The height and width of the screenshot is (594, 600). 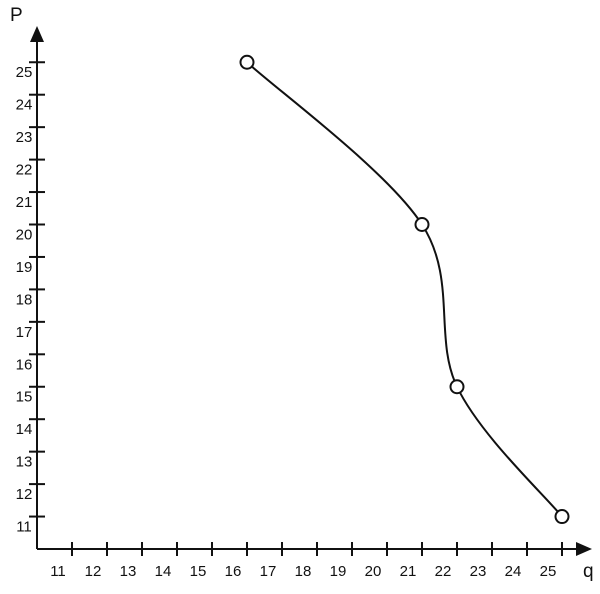 What do you see at coordinates (163, 571) in the screenshot?
I see `x-tick-label: 14` at bounding box center [163, 571].